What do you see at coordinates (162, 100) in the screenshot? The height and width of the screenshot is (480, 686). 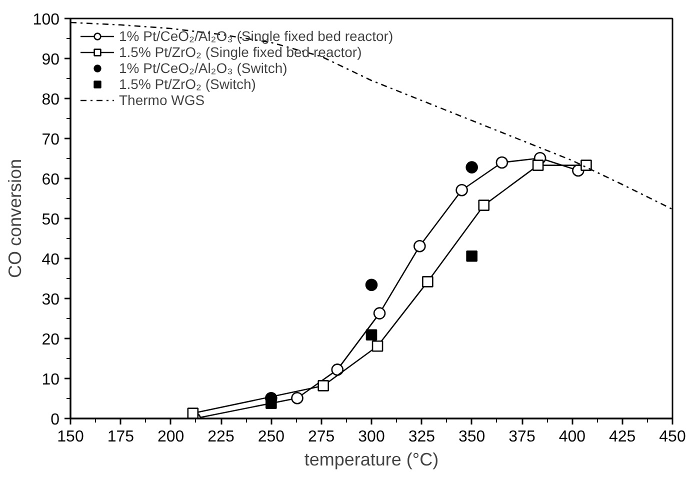 I see `legend-label: Thermo WGS` at bounding box center [162, 100].